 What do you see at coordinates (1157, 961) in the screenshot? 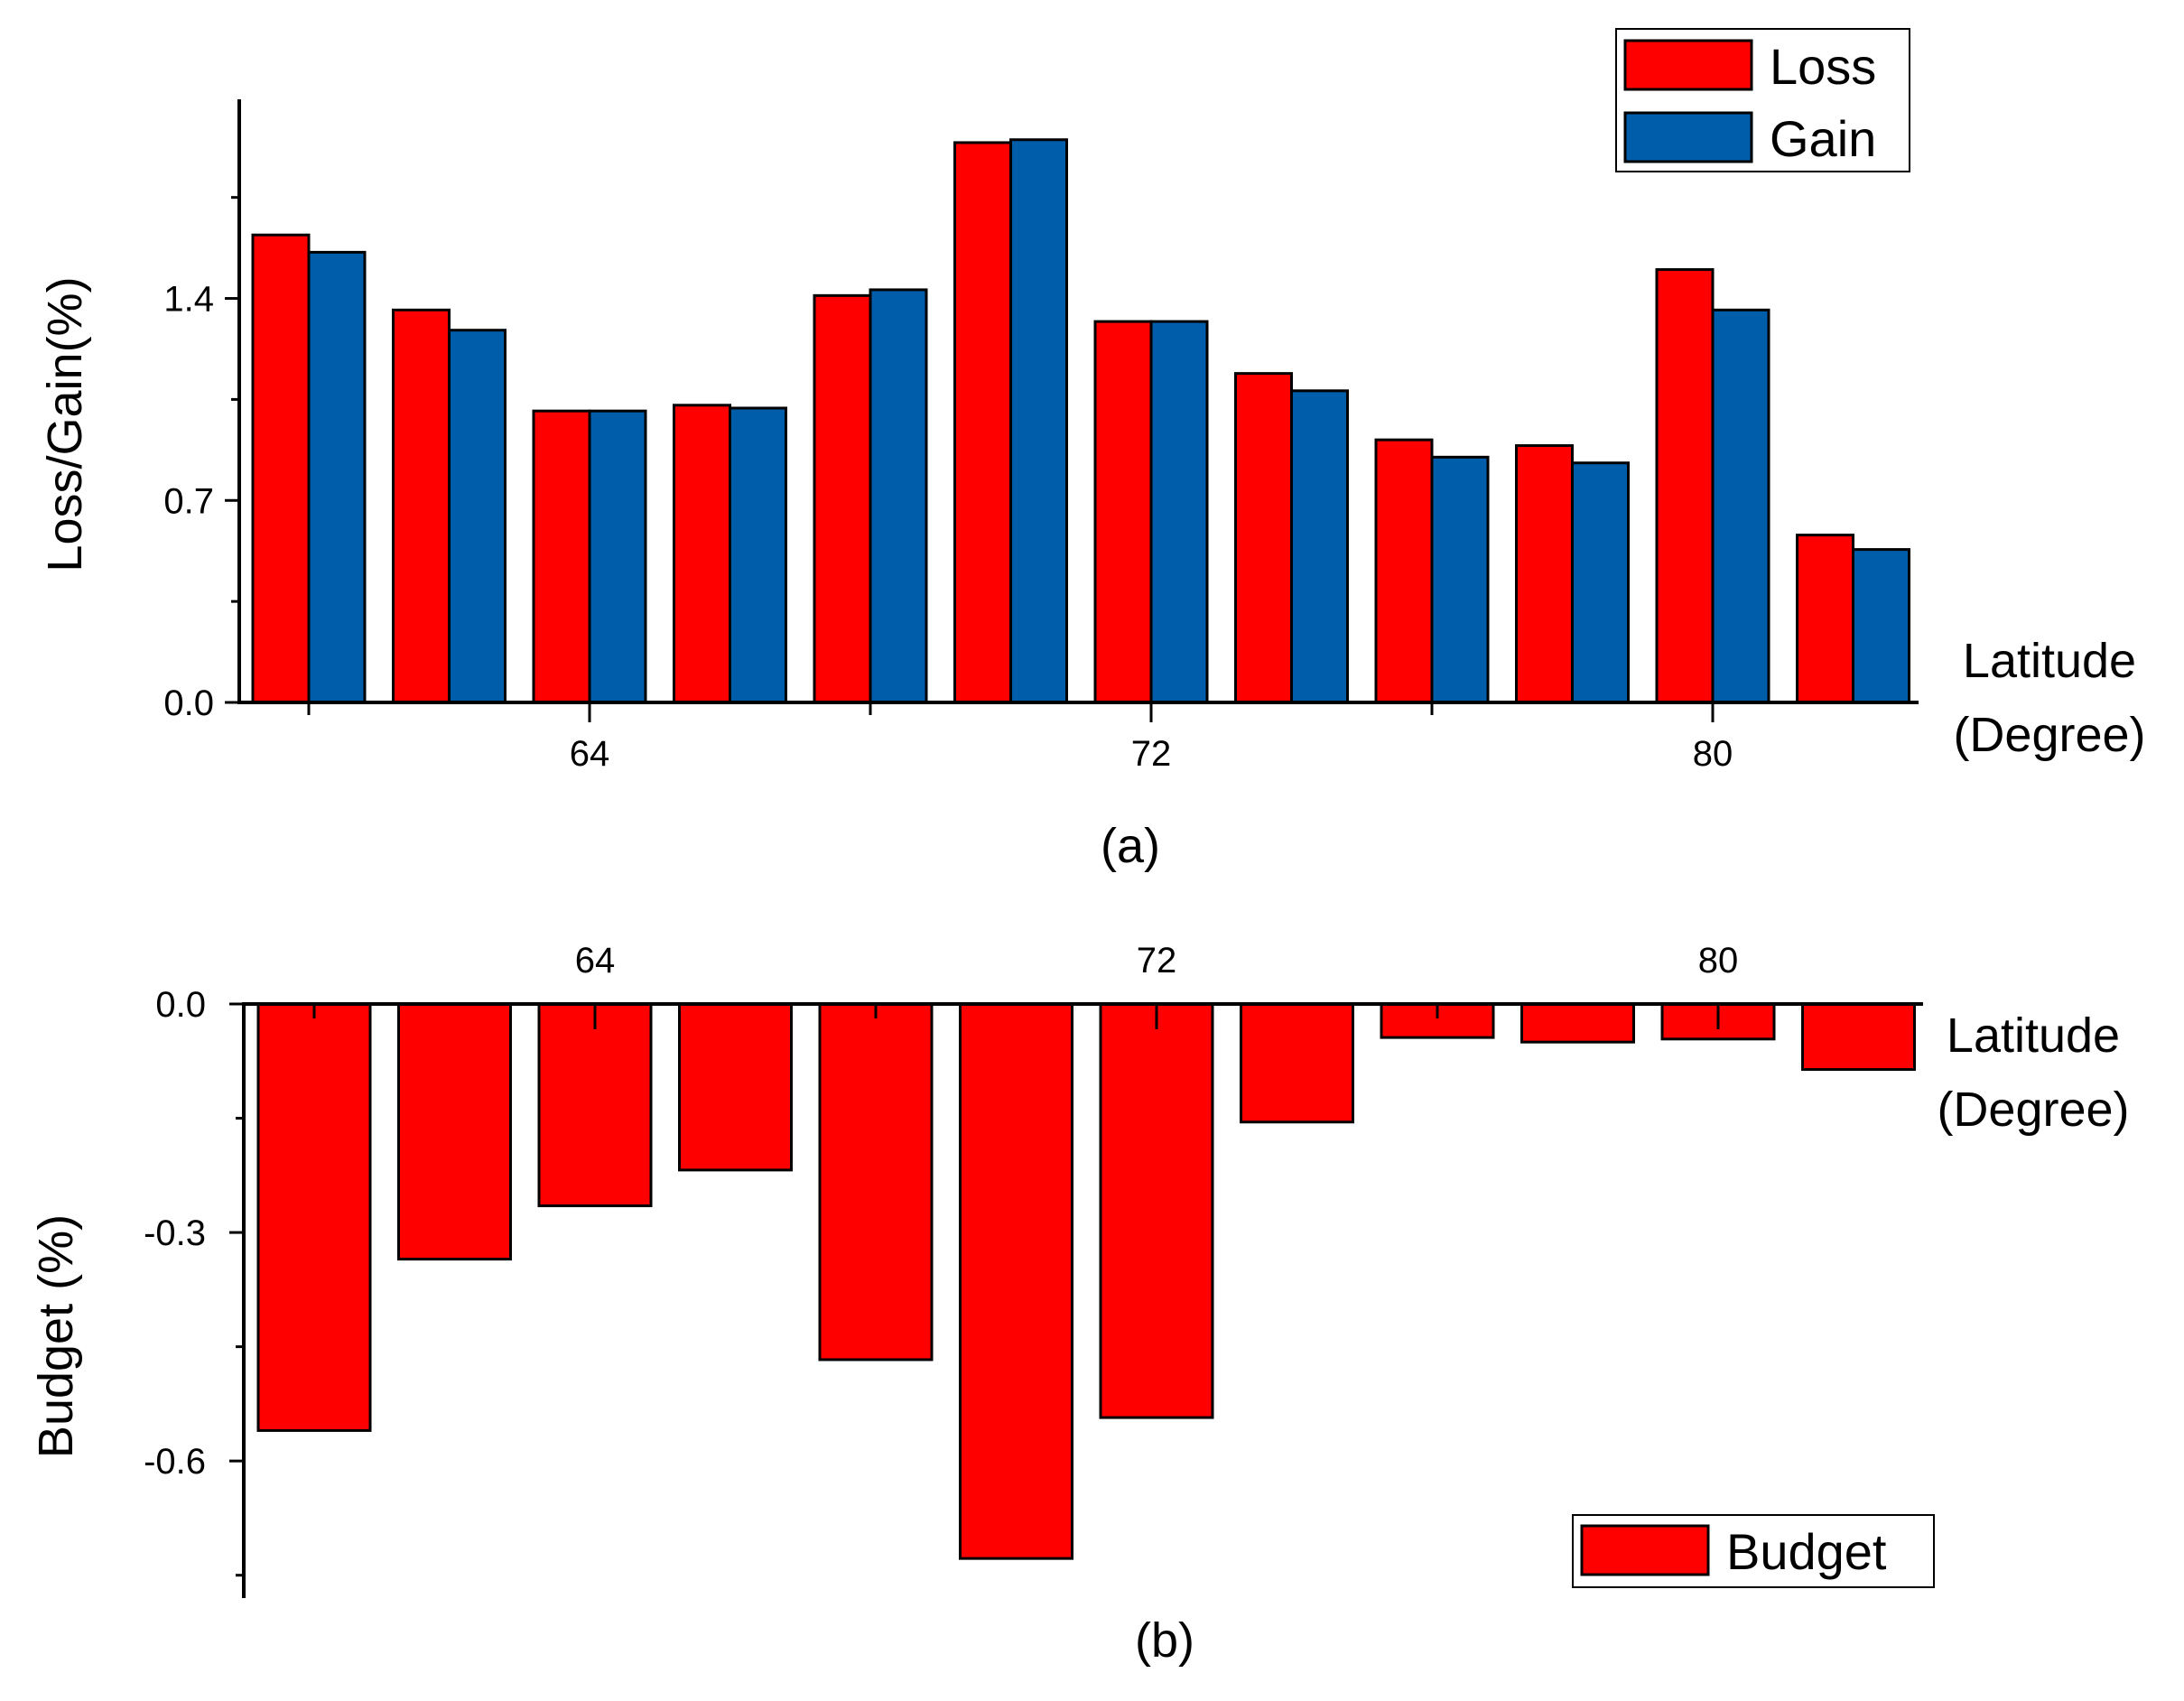
I see `b-x-tick-label: 72` at bounding box center [1157, 961].